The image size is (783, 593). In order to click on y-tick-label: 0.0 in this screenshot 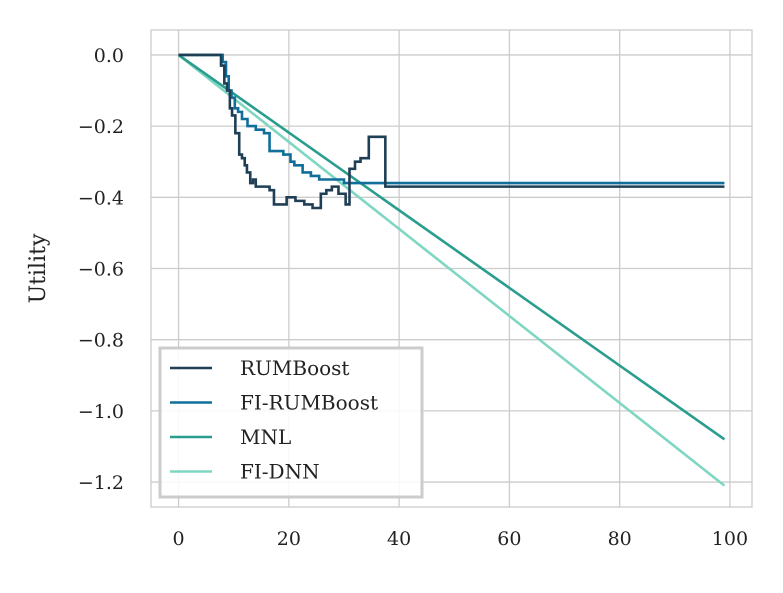, I will do `click(109, 56)`.